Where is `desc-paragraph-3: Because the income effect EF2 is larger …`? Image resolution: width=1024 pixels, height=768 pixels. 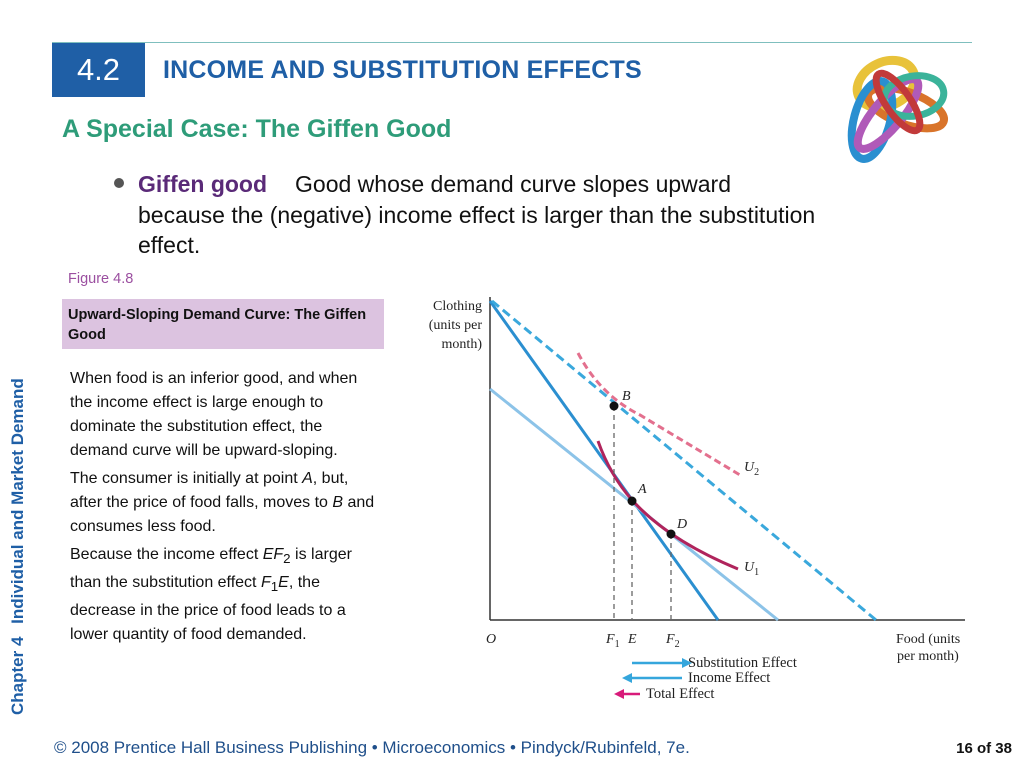
desc-paragraph-3: Because the income effect EF2 is larger … is located at coordinates (225, 595).